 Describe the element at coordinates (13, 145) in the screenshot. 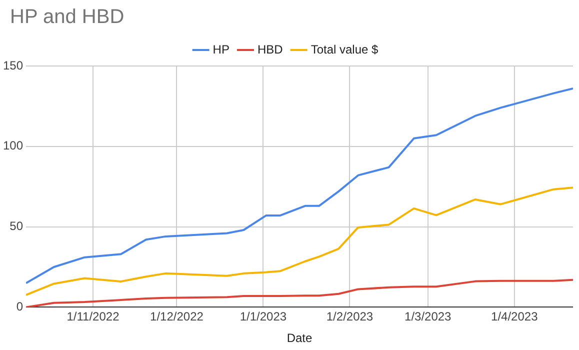

I see `y-tick-label: 100` at that location.